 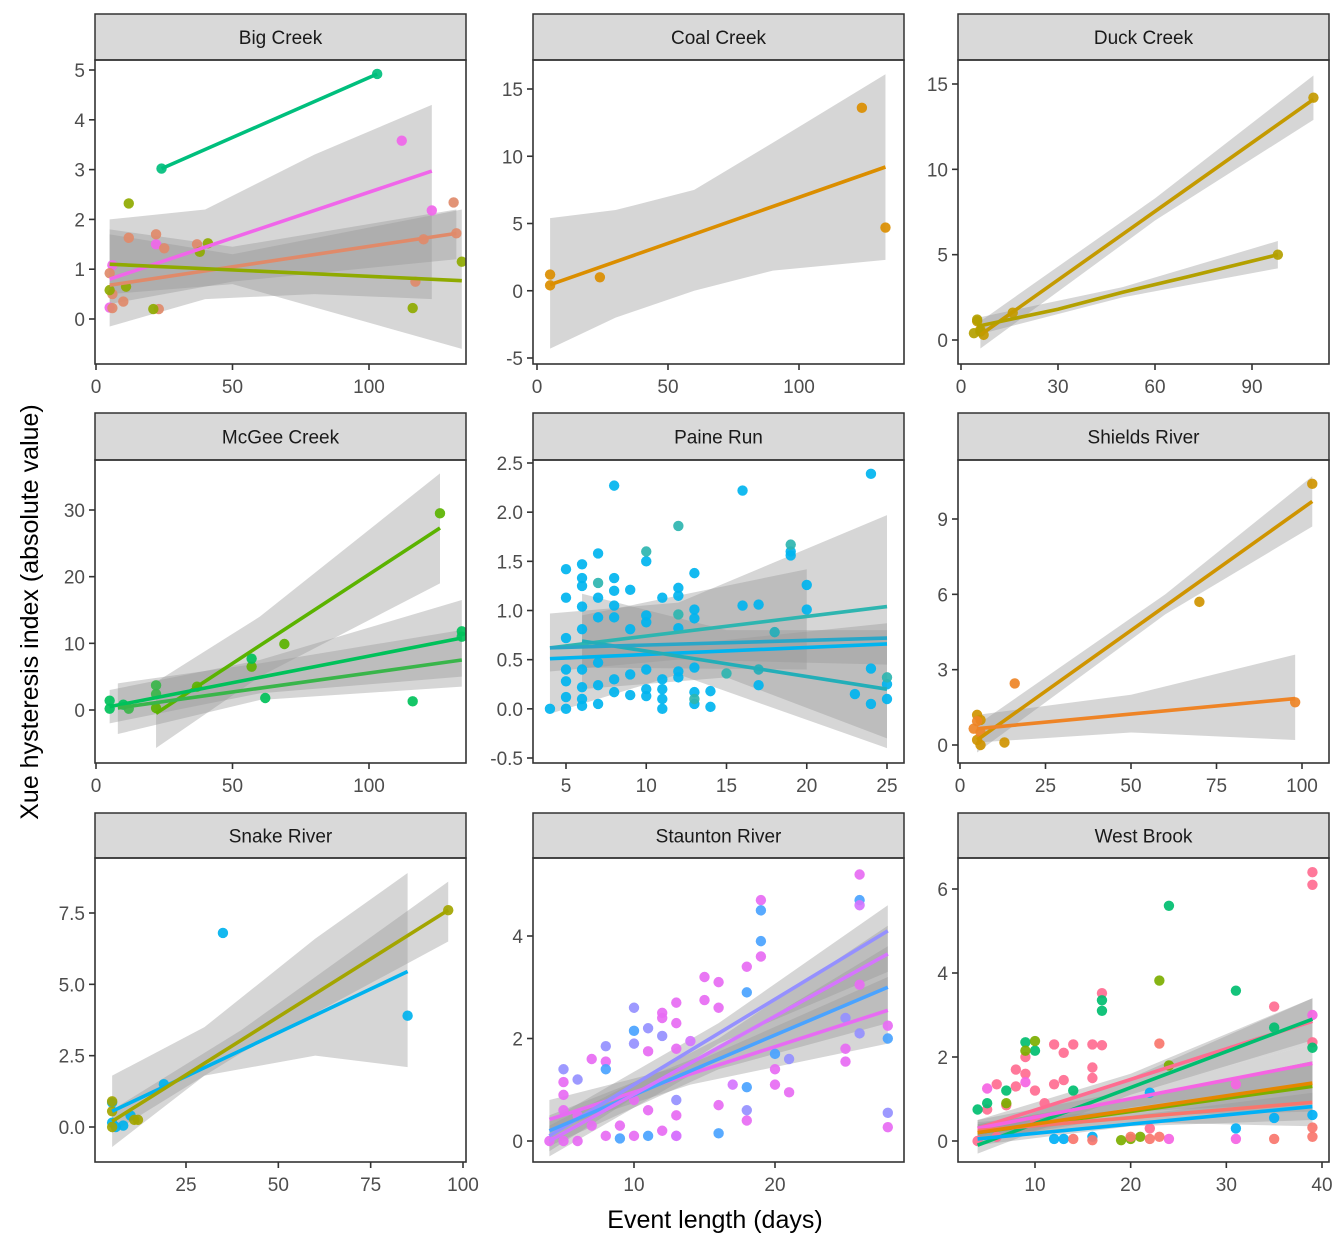 I want to click on y-tick-label: 2, so click(x=517, y=1040).